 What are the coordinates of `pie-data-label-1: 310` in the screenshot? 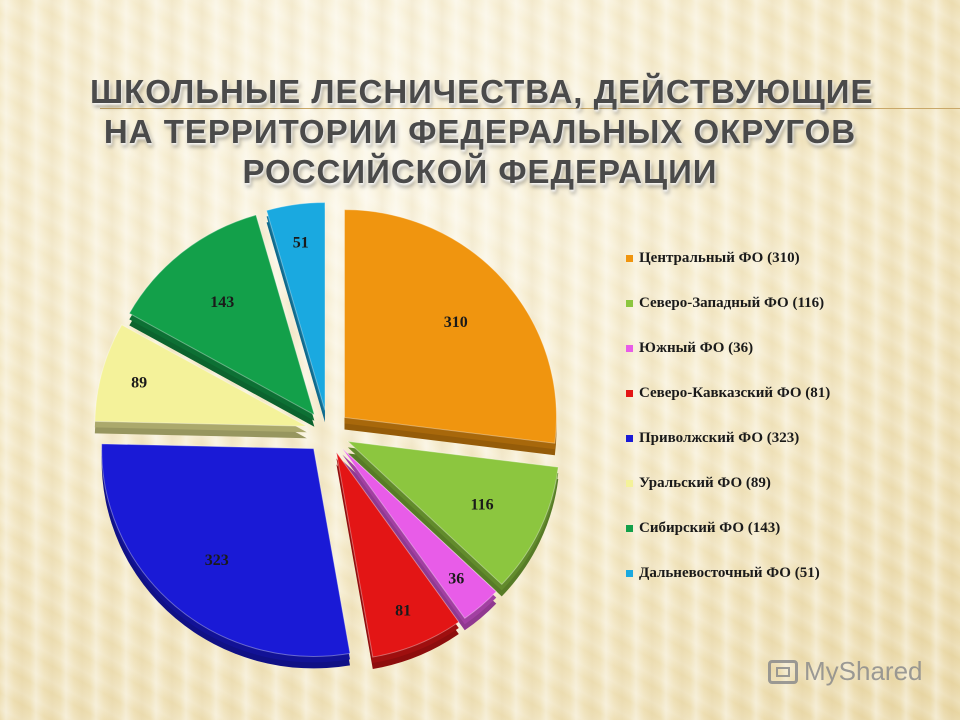 It's located at (456, 322).